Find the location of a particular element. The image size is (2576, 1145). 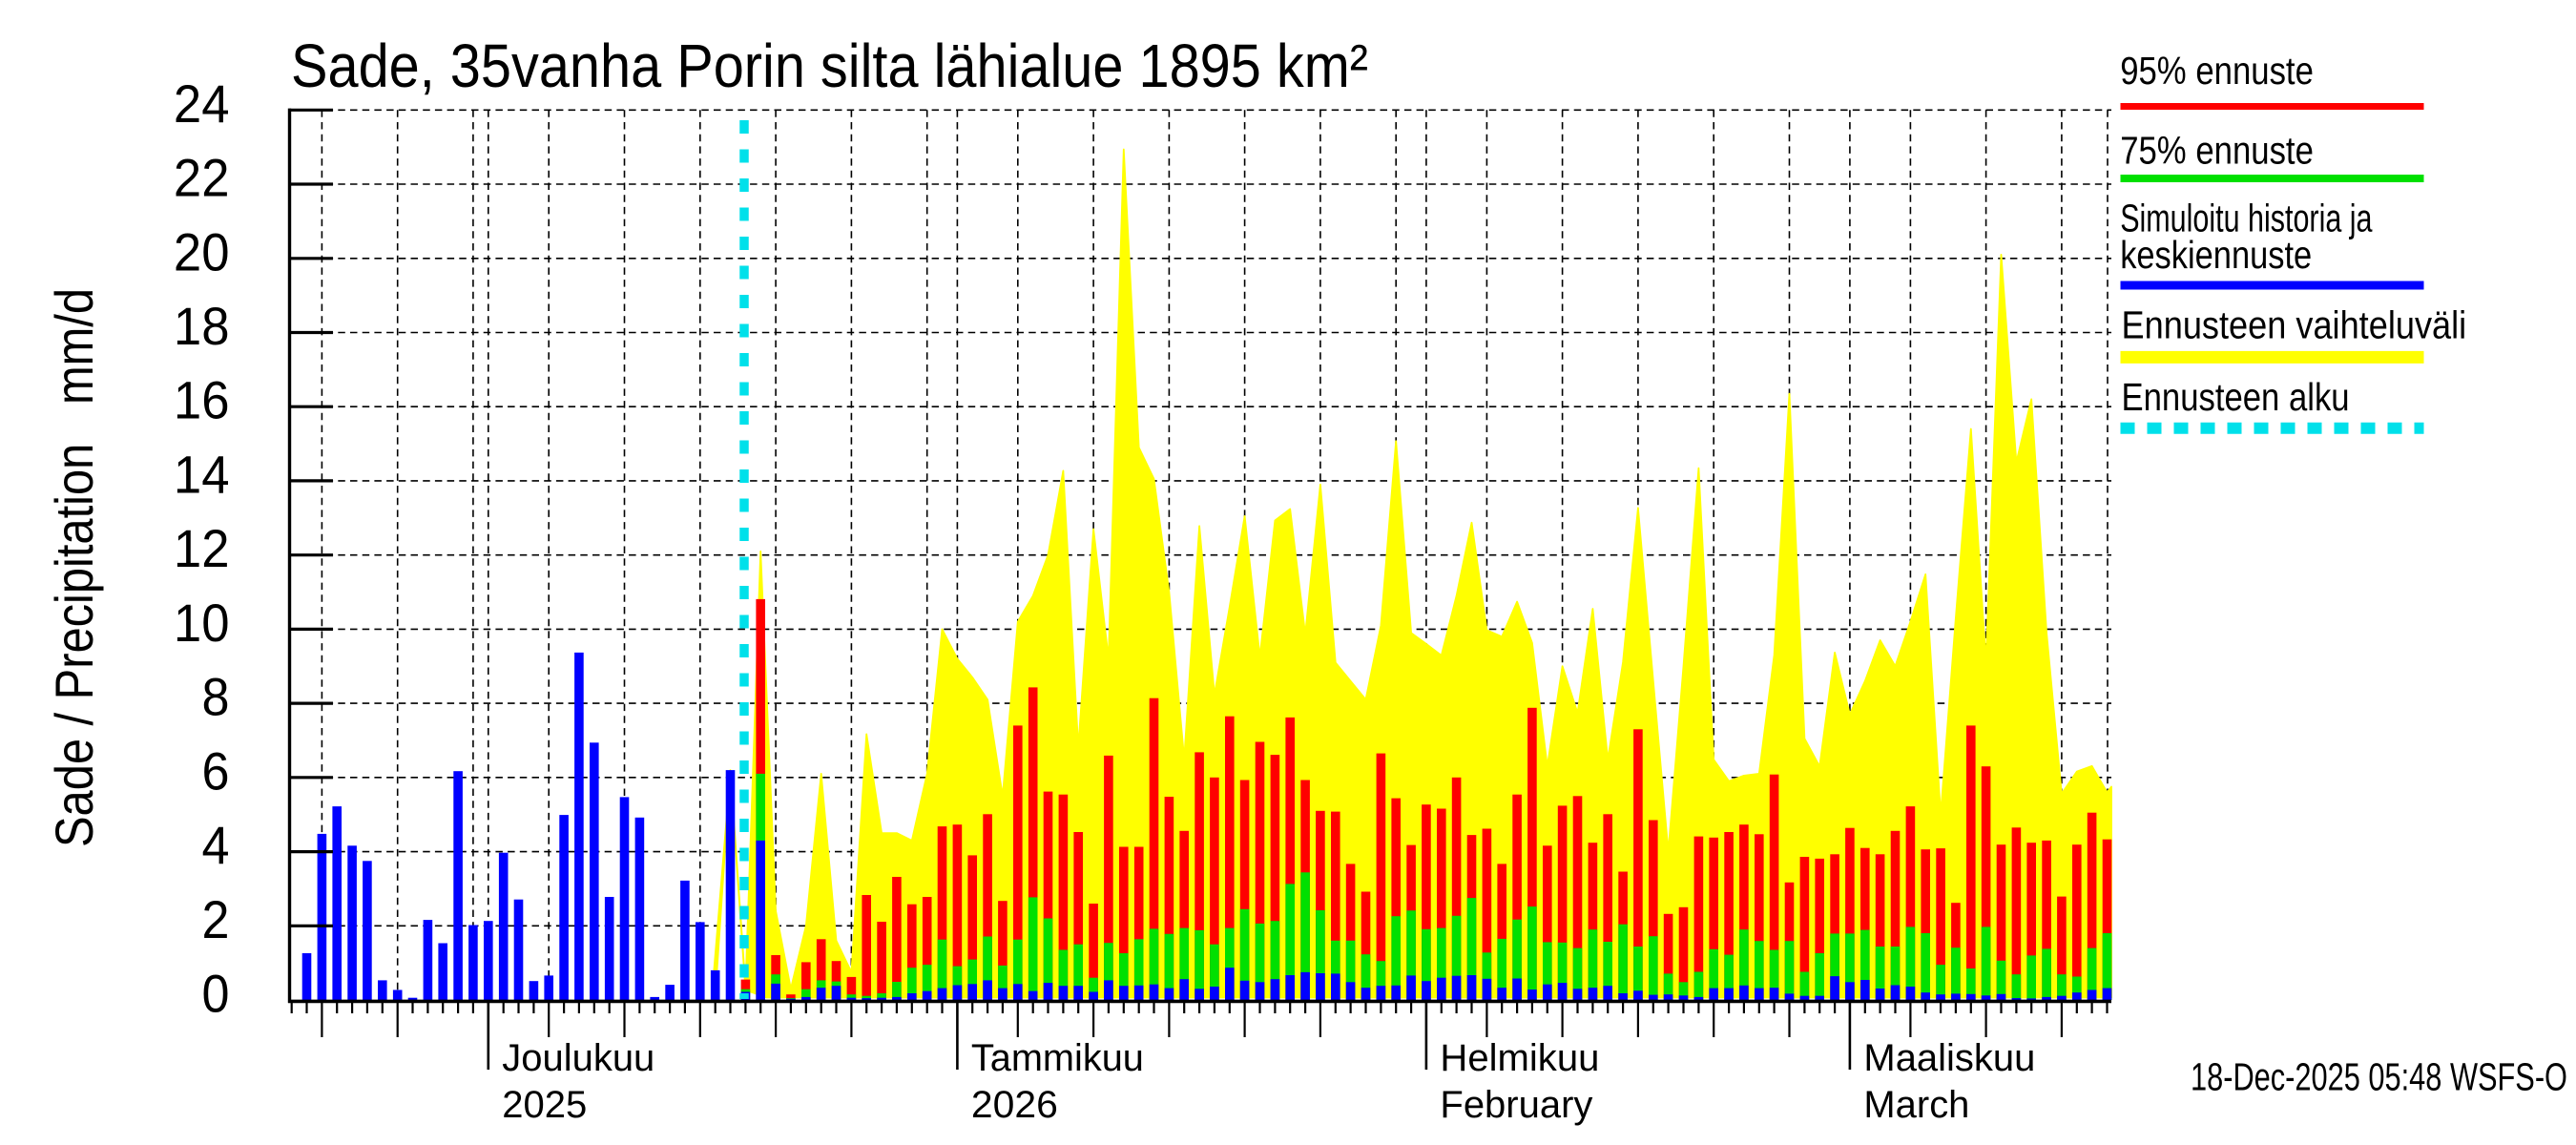

svg-text: 16 is located at coordinates (202, 400).